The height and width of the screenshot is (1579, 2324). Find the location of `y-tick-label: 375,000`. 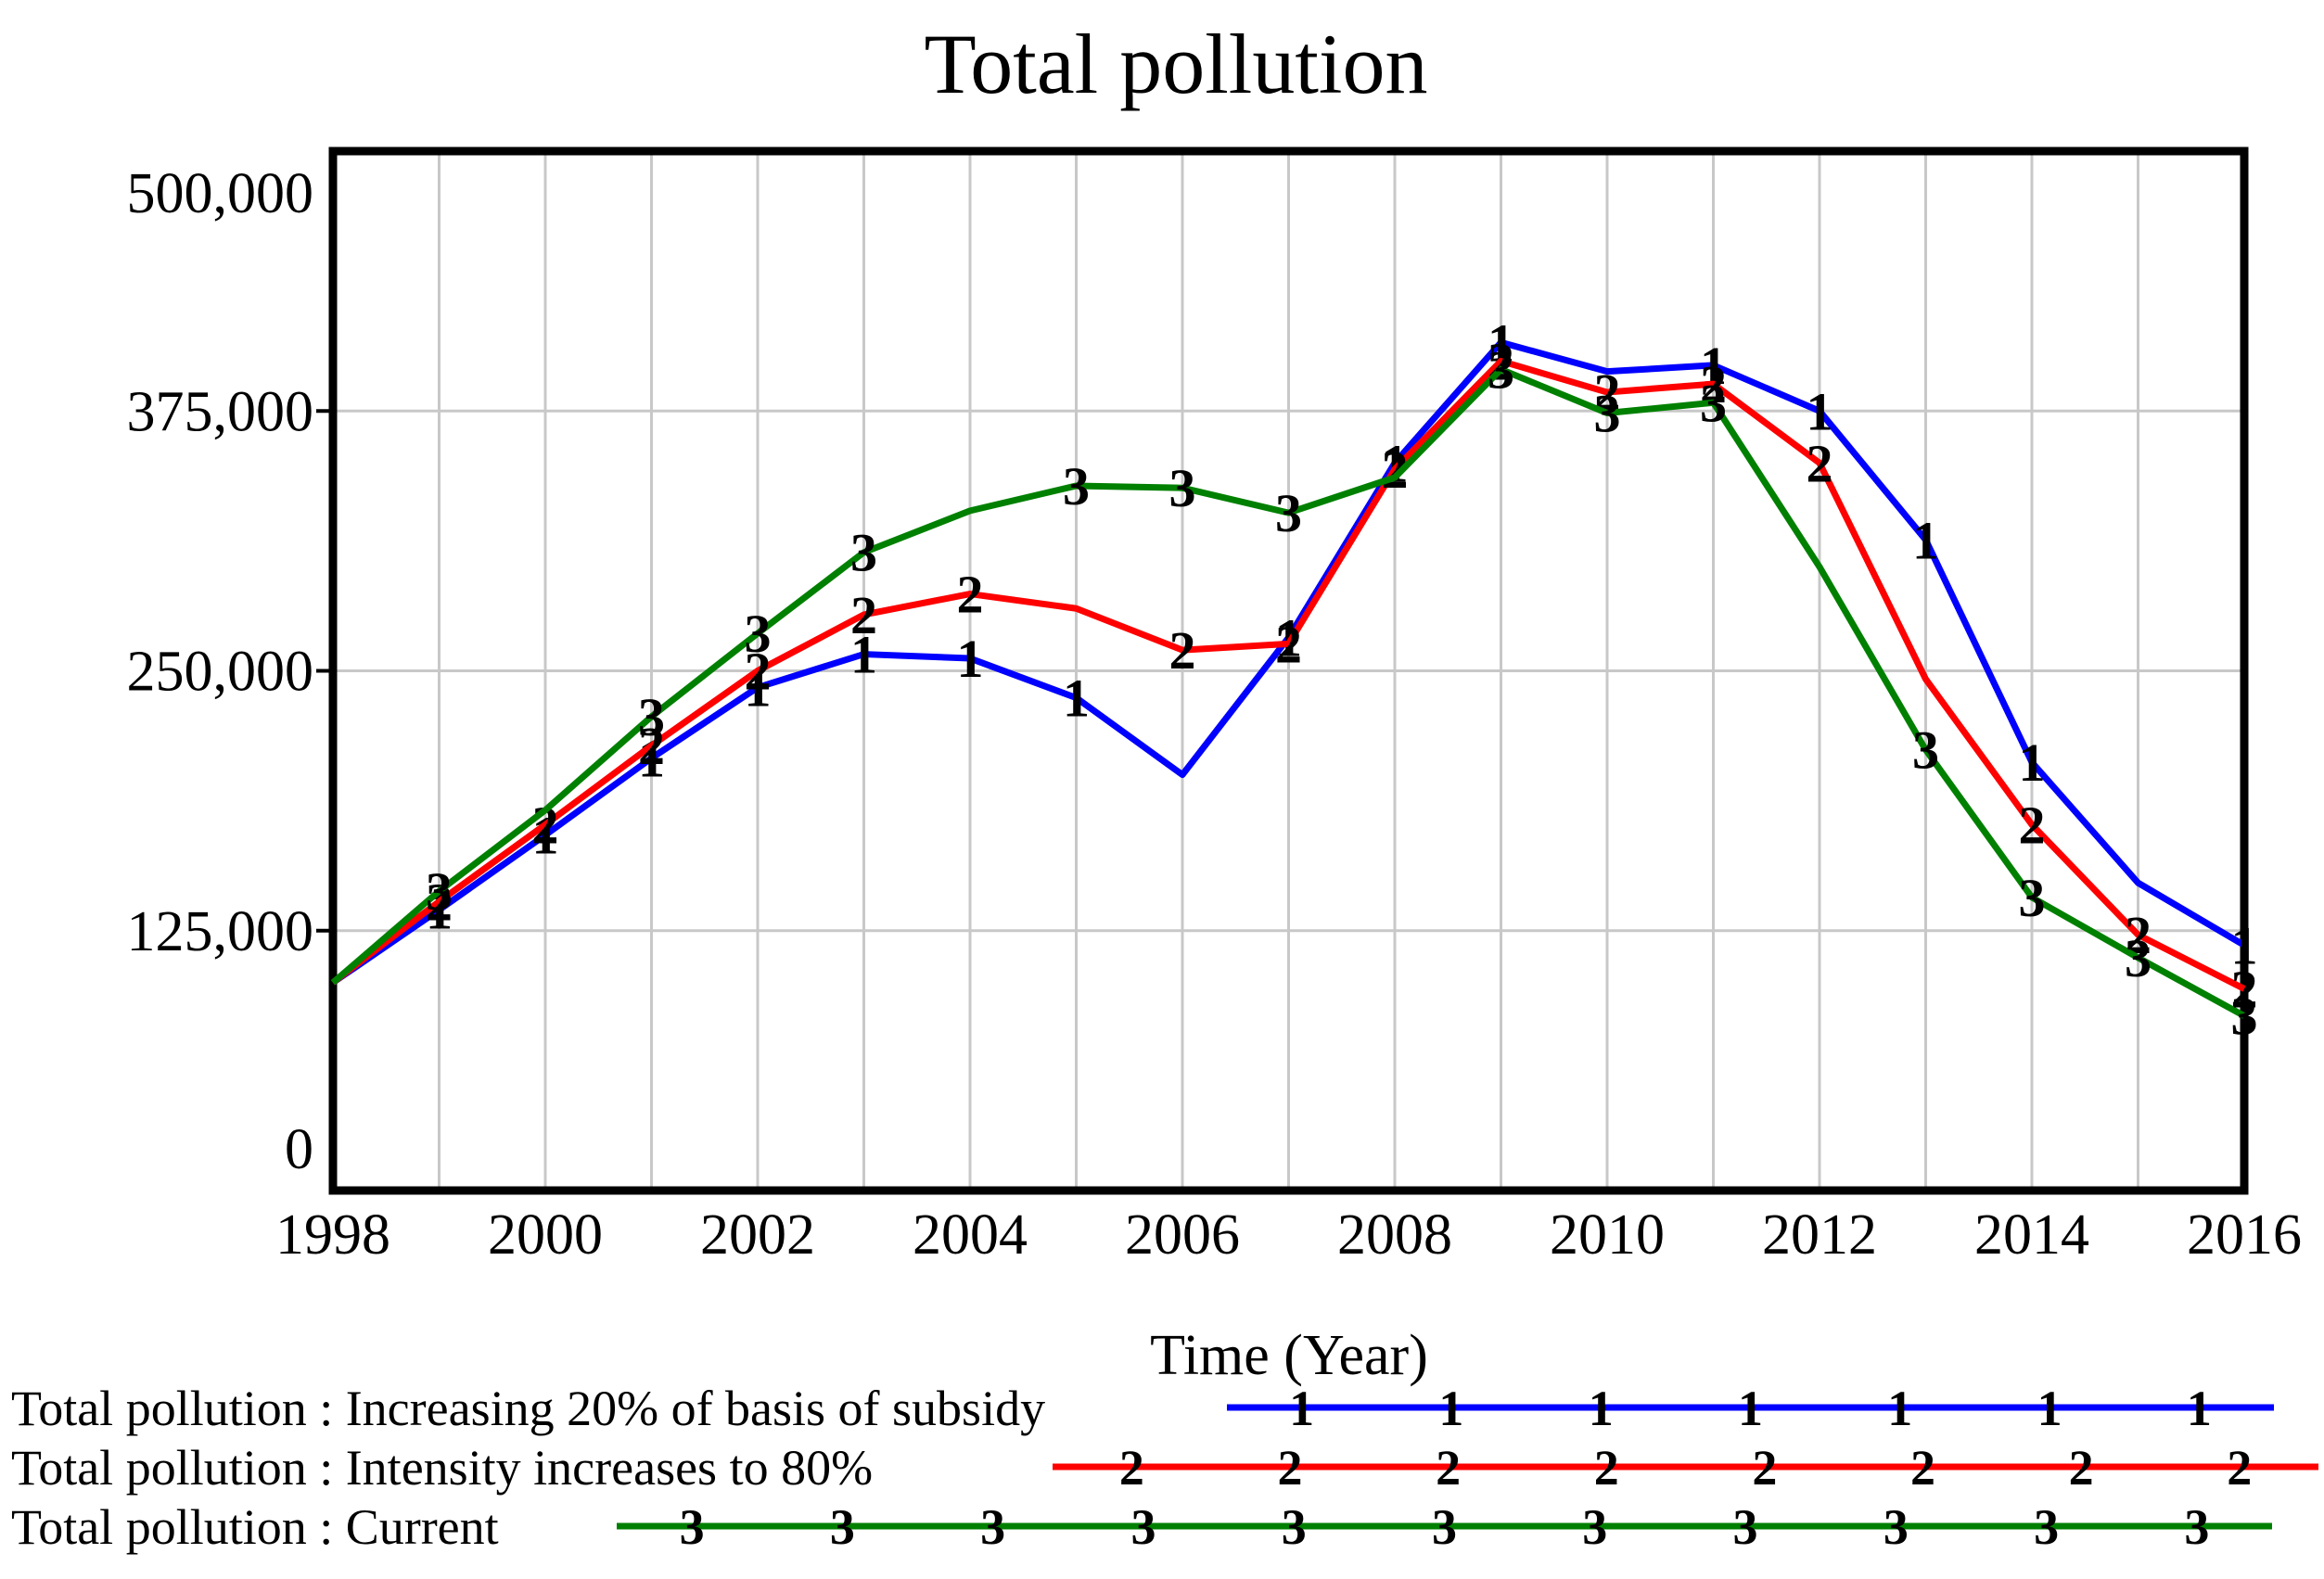

y-tick-label: 375,000 is located at coordinates (220, 411).